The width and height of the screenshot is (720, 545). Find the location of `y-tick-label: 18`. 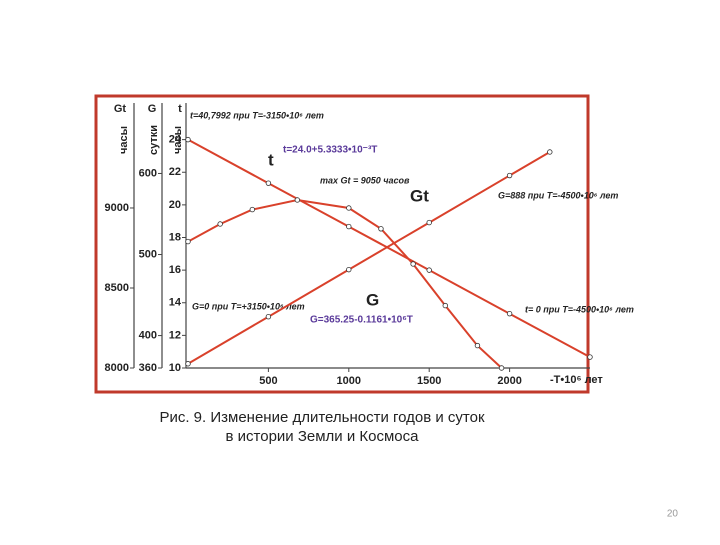

y-tick-label: 18 is located at coordinates (175, 237).